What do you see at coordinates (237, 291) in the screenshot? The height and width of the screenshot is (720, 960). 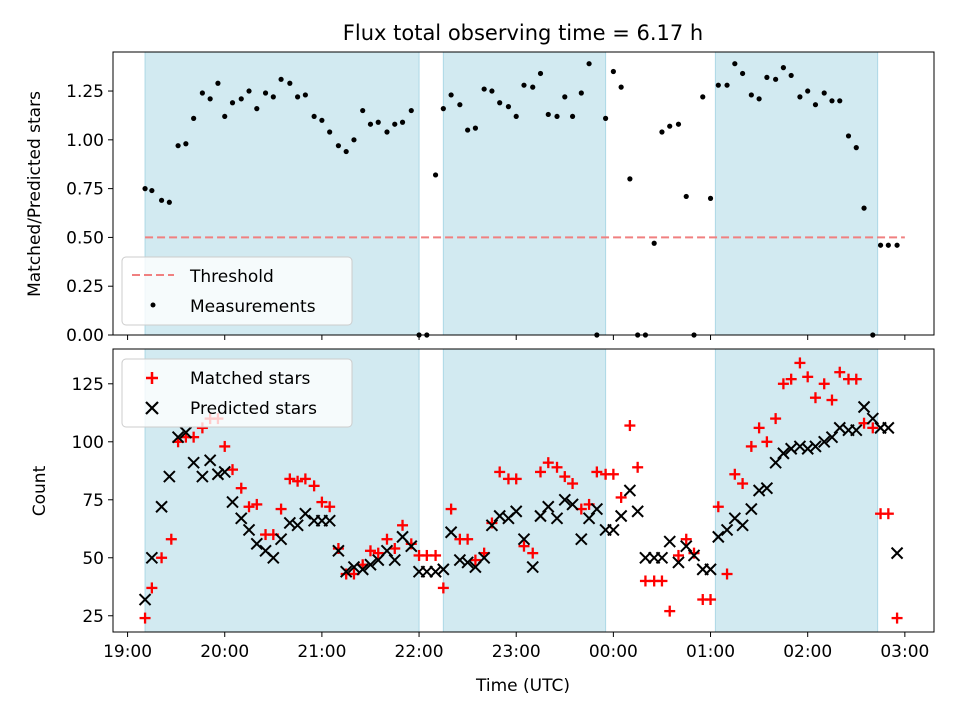 I see `top-legend-box` at bounding box center [237, 291].